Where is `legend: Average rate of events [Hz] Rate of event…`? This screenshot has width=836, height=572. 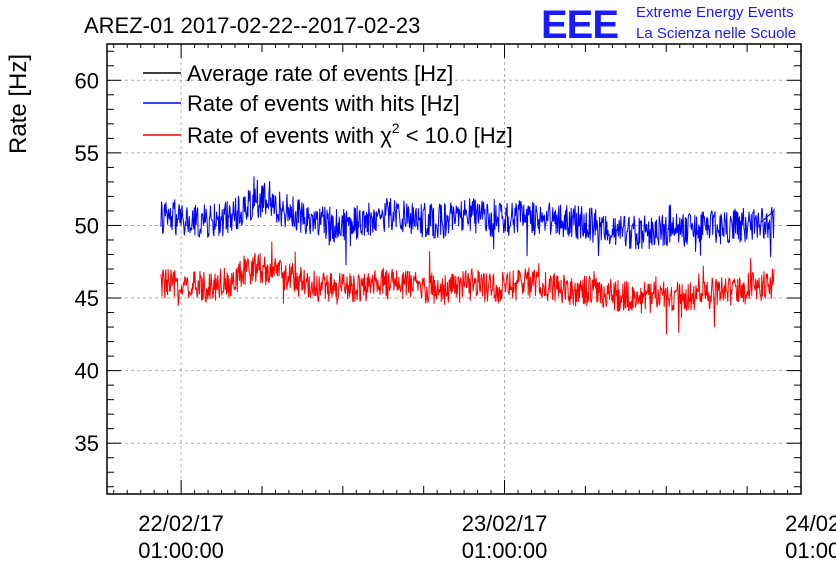 legend: Average rate of events [Hz] Rate of event… is located at coordinates (328, 104).